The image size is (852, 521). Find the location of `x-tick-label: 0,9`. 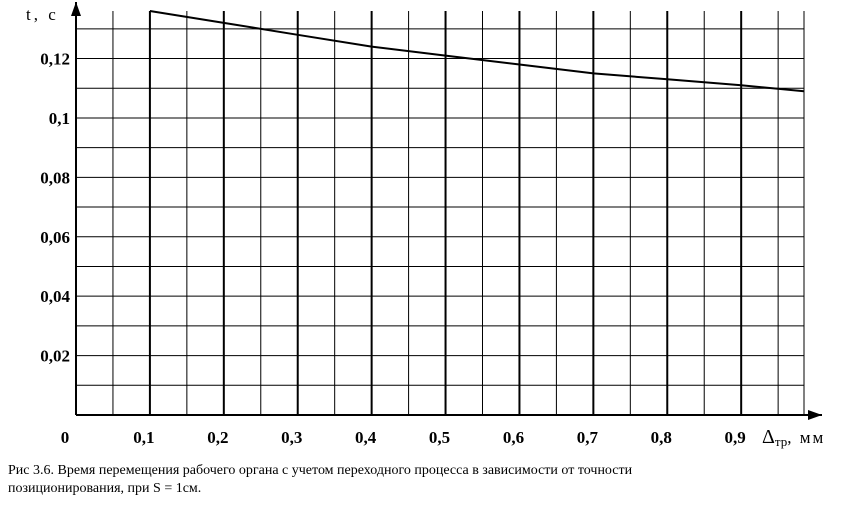

x-tick-label: 0,9 is located at coordinates (735, 437).